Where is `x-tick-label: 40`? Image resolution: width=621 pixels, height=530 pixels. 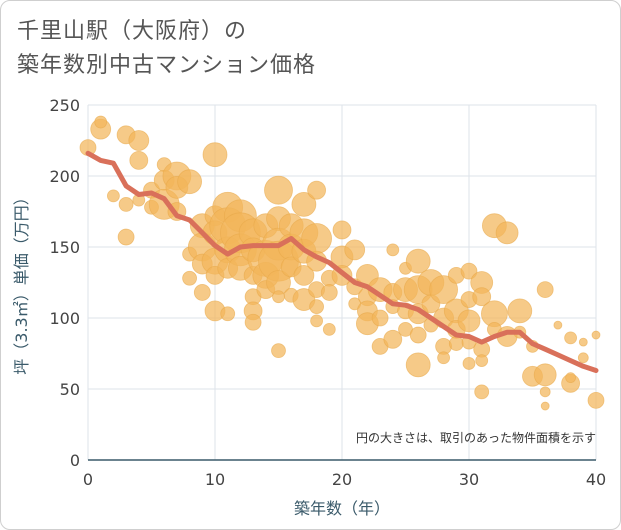
x-tick-label: 40 is located at coordinates (596, 479).